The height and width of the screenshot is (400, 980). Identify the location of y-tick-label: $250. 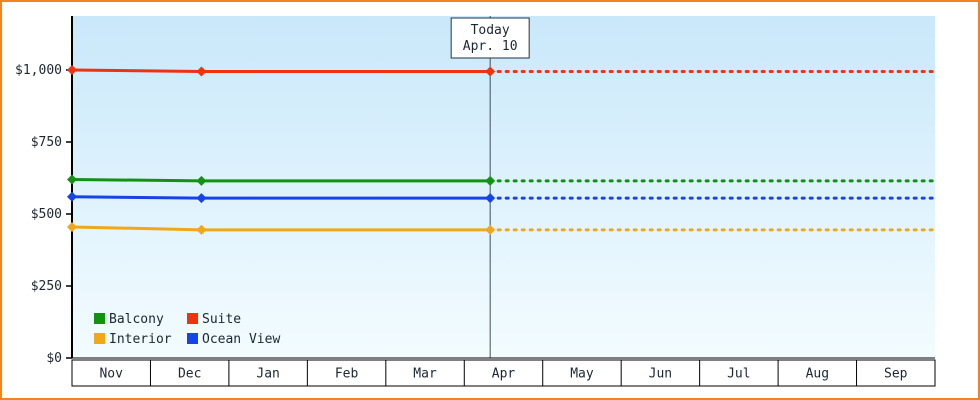
(46, 286).